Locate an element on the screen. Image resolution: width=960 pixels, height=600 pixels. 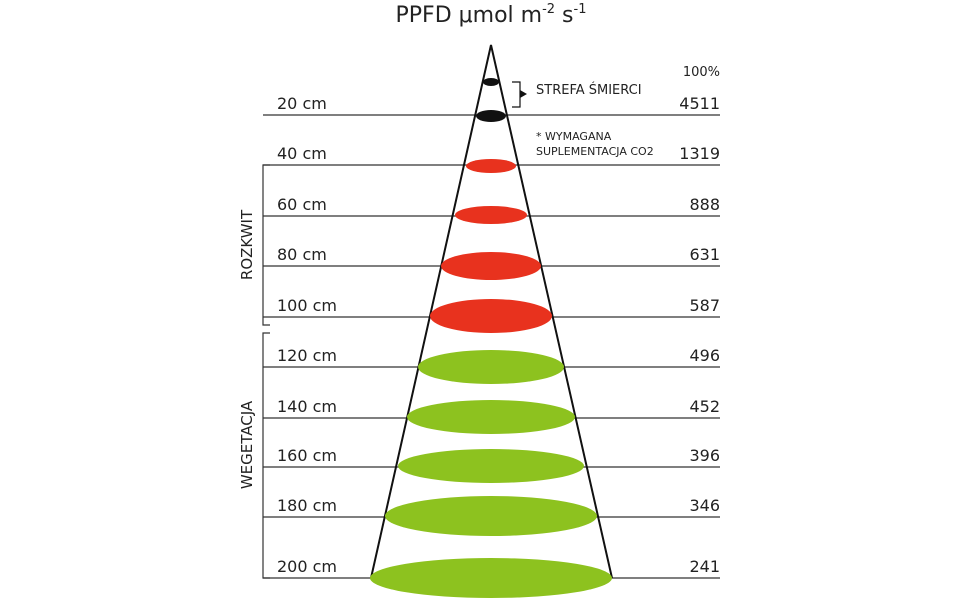
ppfd-value: 631 is located at coordinates (704, 254).